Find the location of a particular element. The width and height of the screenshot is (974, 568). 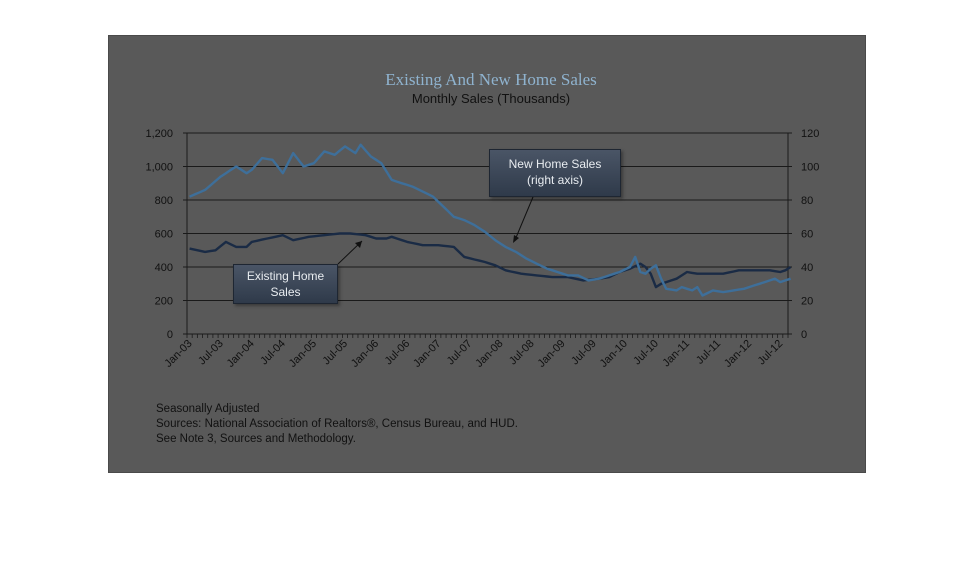

callout-line: Existing Home is located at coordinates (285, 276).